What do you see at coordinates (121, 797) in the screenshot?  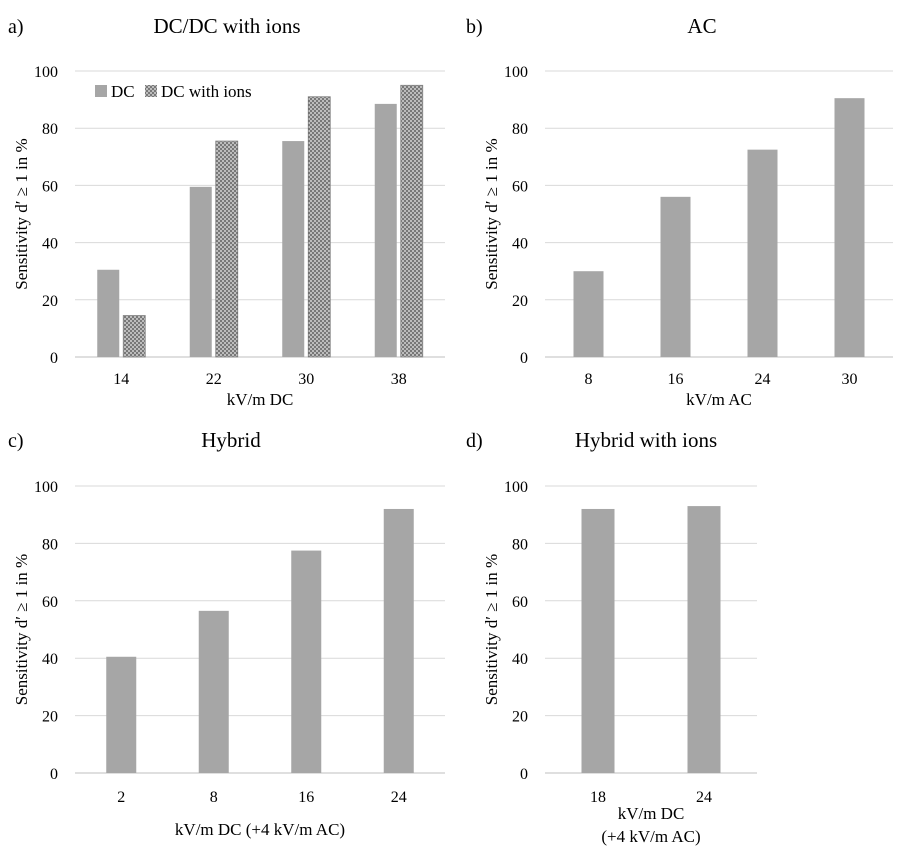 I see `x-tick-label: 2` at bounding box center [121, 797].